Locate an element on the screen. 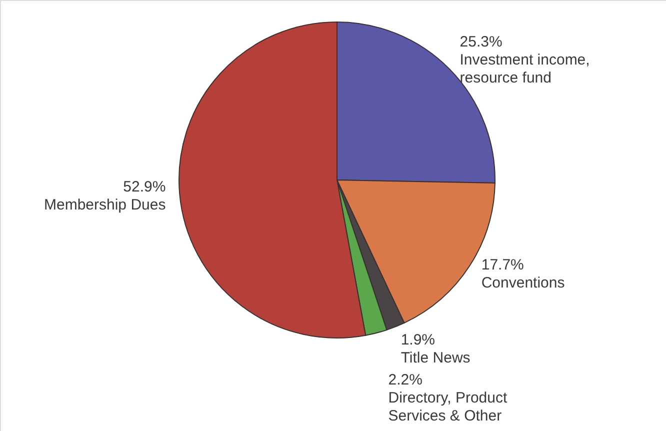 This screenshot has height=431, width=666. slice-label: Directory, Product Services & Other is located at coordinates (448, 407).